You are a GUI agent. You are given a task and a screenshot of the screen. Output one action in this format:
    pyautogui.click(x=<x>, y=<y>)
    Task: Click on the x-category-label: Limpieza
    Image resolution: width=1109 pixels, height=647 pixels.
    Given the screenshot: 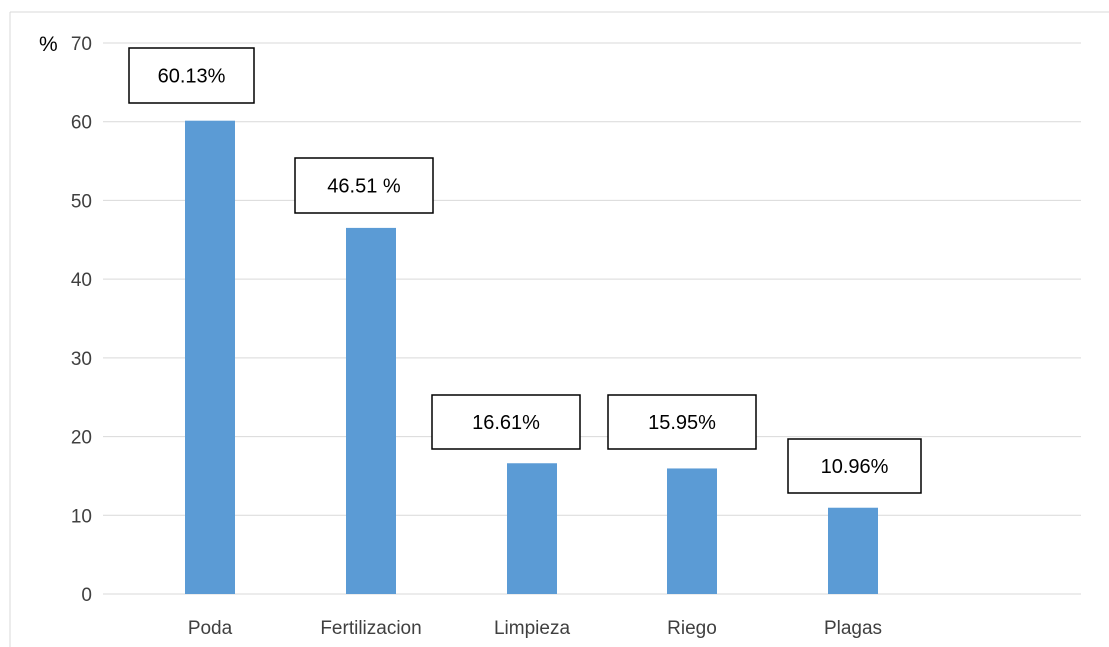 What is the action you would take?
    pyautogui.click(x=532, y=628)
    